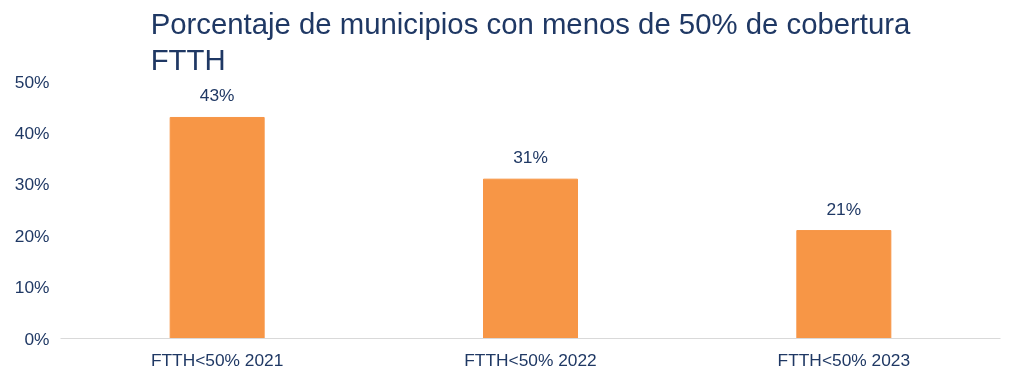 The width and height of the screenshot is (1024, 377). What do you see at coordinates (37, 338) in the screenshot?
I see `y-tick-label: 0%` at bounding box center [37, 338].